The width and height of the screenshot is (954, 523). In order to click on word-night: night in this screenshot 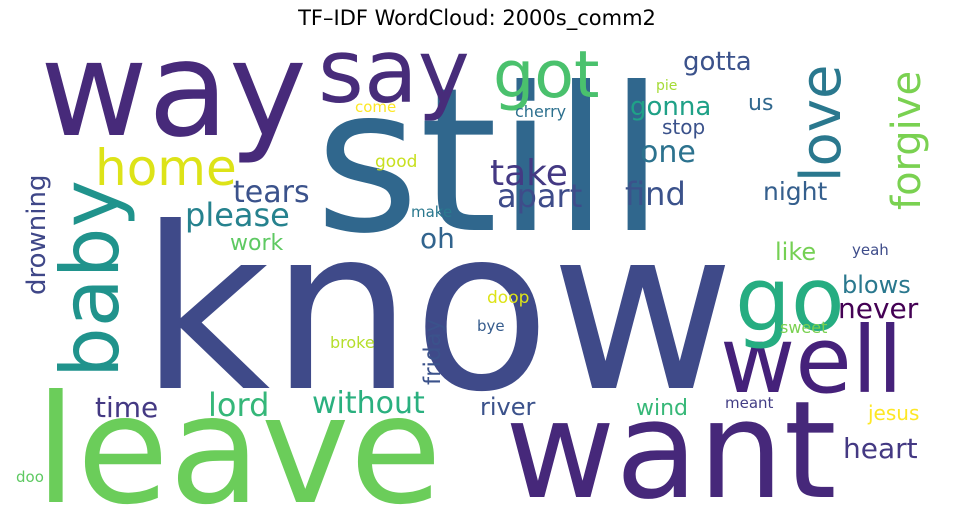, I will do `click(795, 191)`.